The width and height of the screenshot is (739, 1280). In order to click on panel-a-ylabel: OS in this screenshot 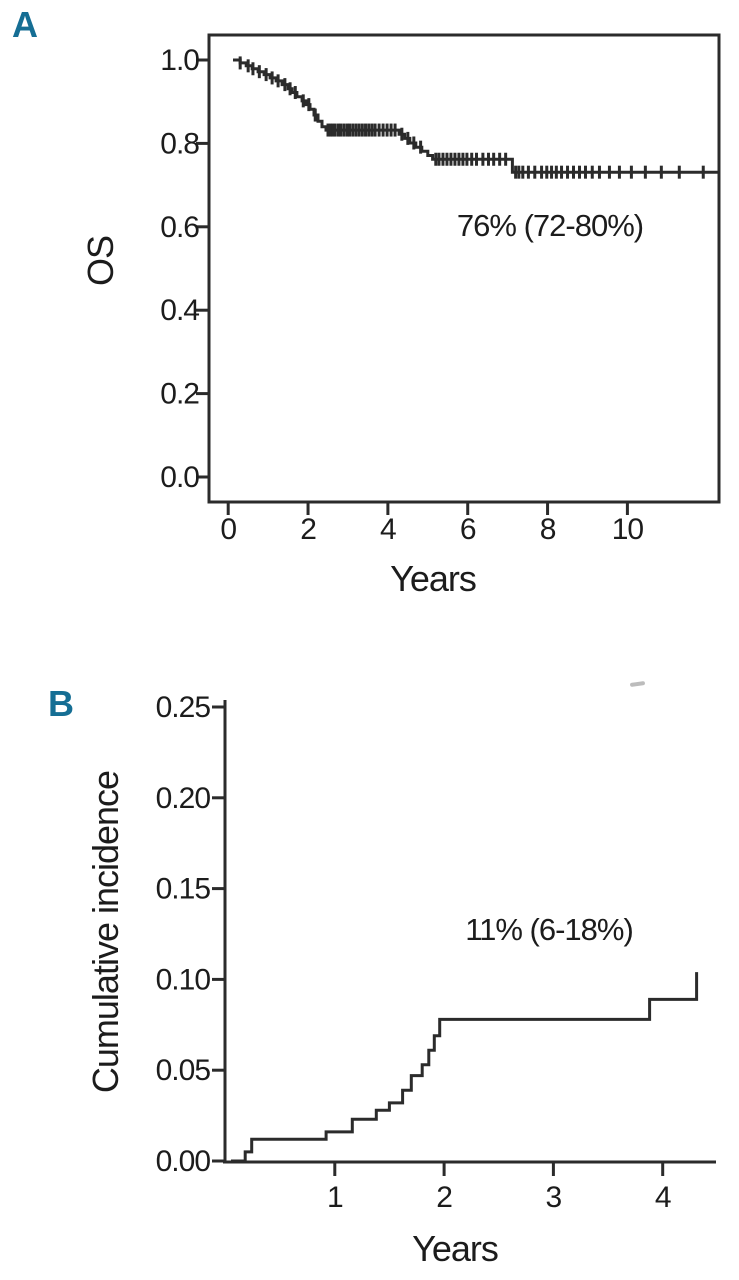, I will do `click(100, 261)`.